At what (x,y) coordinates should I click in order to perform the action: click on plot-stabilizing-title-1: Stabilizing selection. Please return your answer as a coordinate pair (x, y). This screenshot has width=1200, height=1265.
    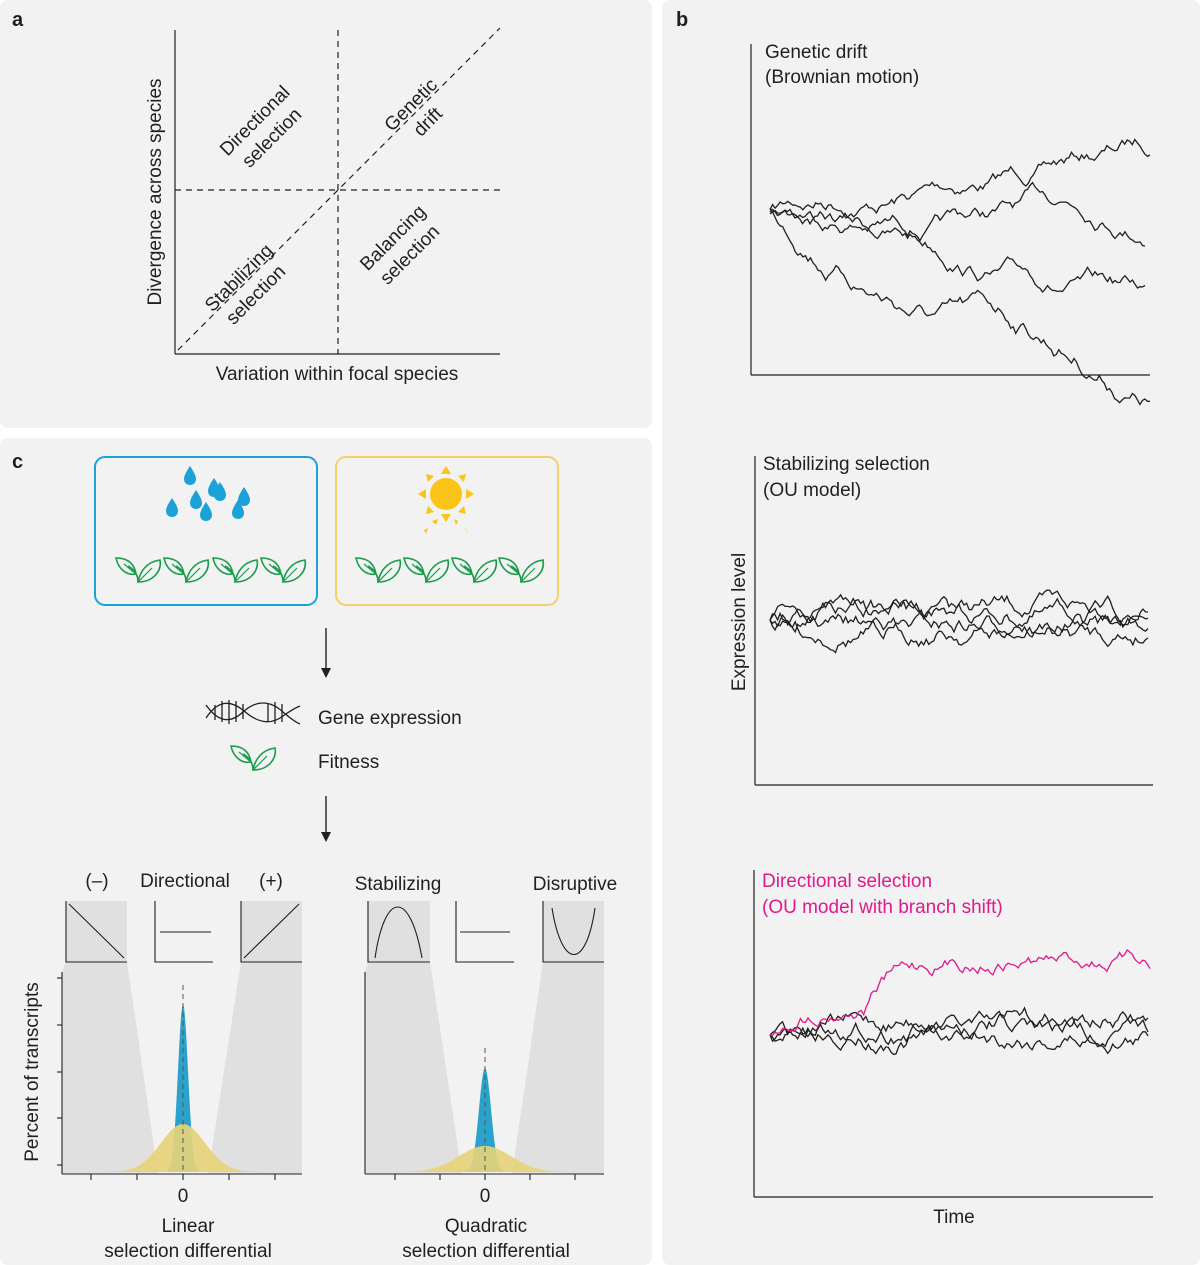
    Looking at the image, I should click on (846, 464).